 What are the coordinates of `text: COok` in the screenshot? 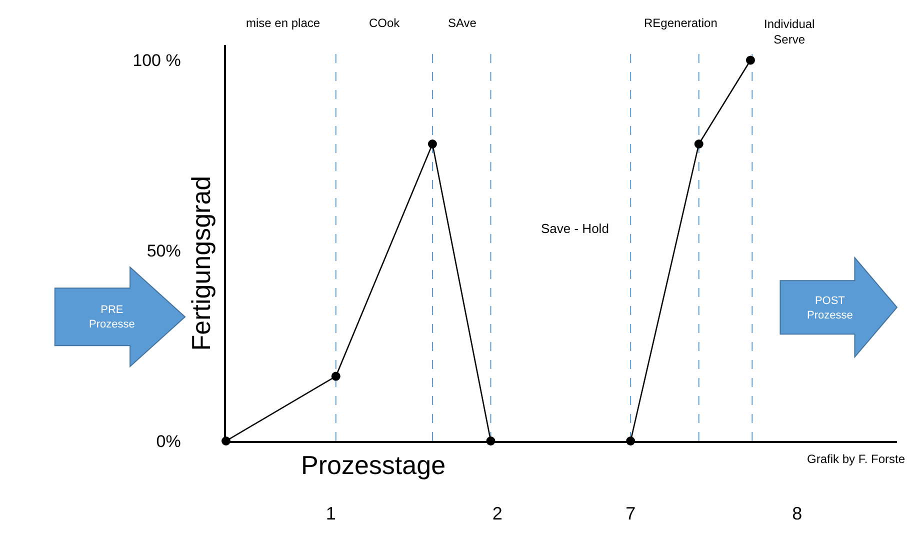 It's located at (385, 23).